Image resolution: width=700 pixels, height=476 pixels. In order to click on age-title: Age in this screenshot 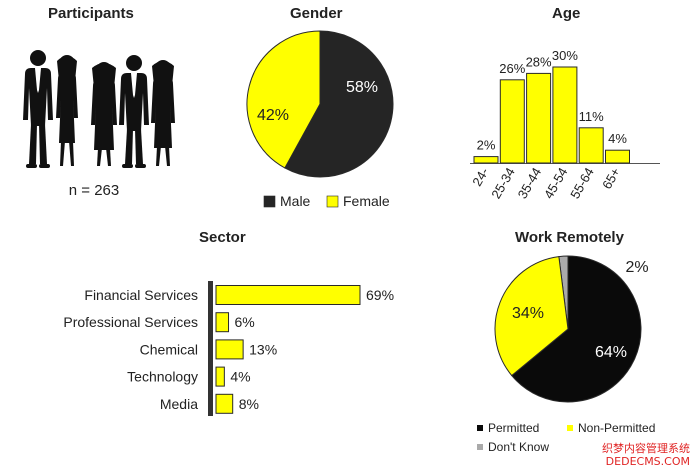, I will do `click(566, 13)`.